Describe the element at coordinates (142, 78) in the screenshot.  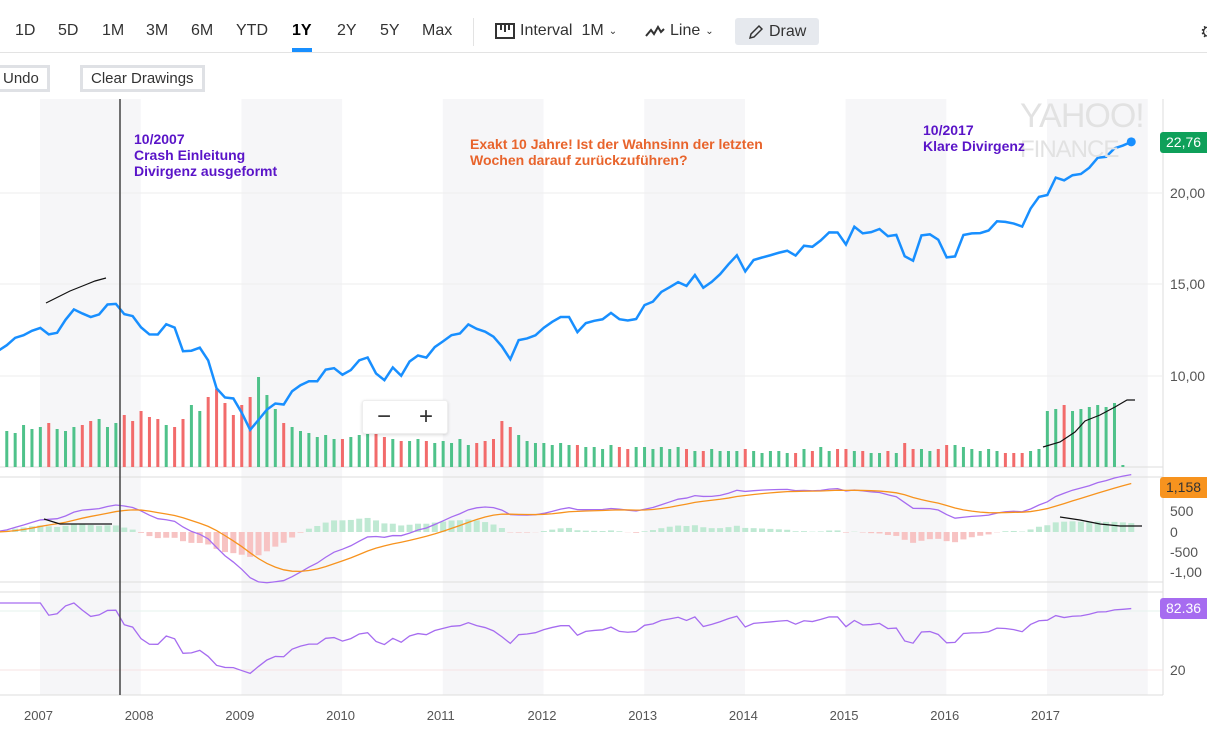
I see `clear-drawings-button: Clear Drawings` at that location.